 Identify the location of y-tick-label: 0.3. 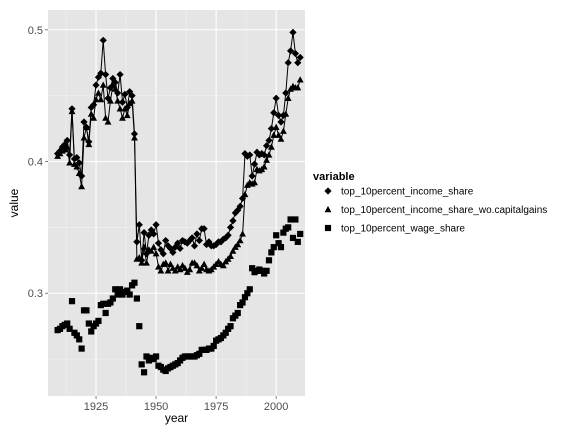
(35, 294).